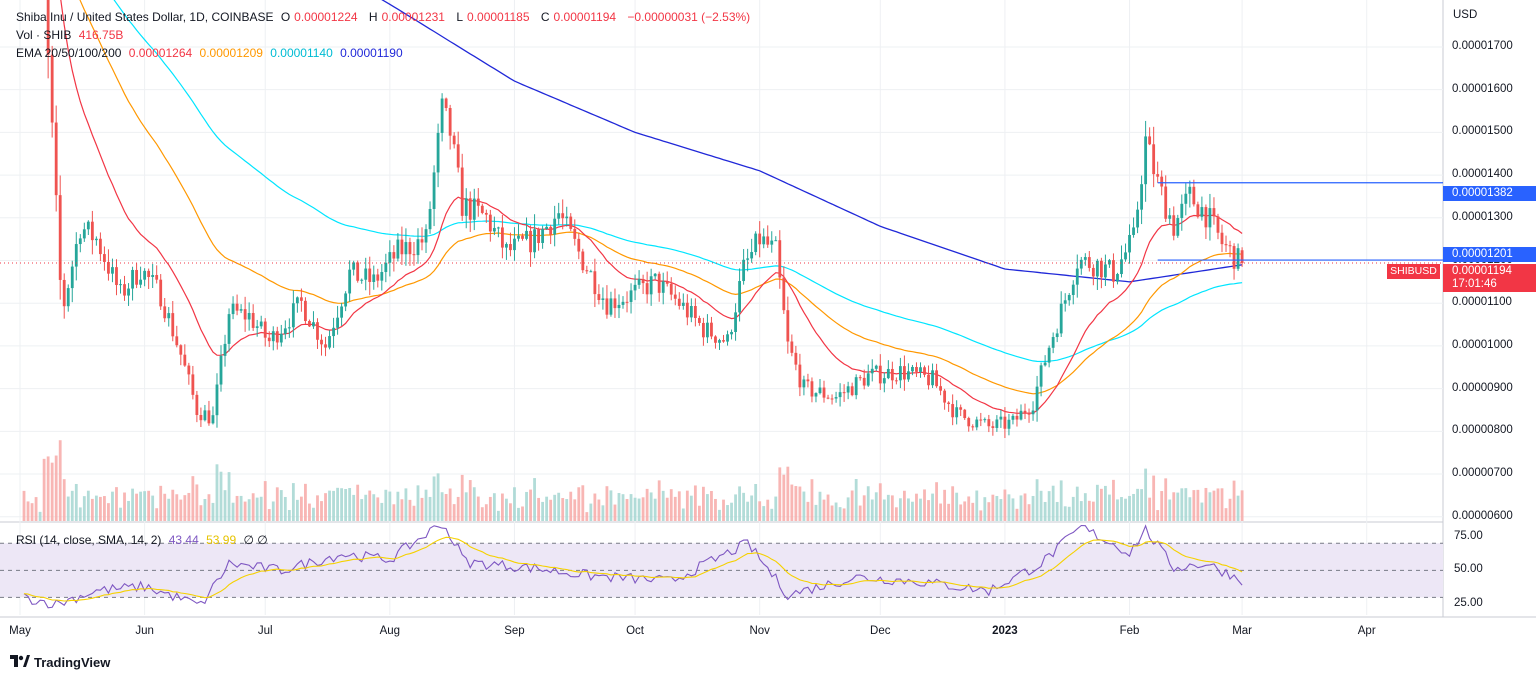  What do you see at coordinates (144, 631) in the screenshot?
I see `time-tick-label: Jun` at bounding box center [144, 631].